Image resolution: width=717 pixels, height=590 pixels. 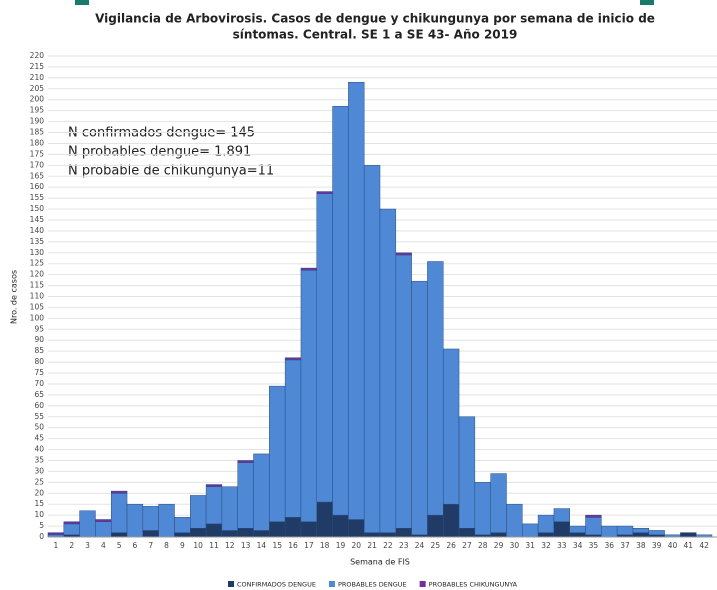 I want to click on y-tick-label: 125, so click(x=37, y=263).